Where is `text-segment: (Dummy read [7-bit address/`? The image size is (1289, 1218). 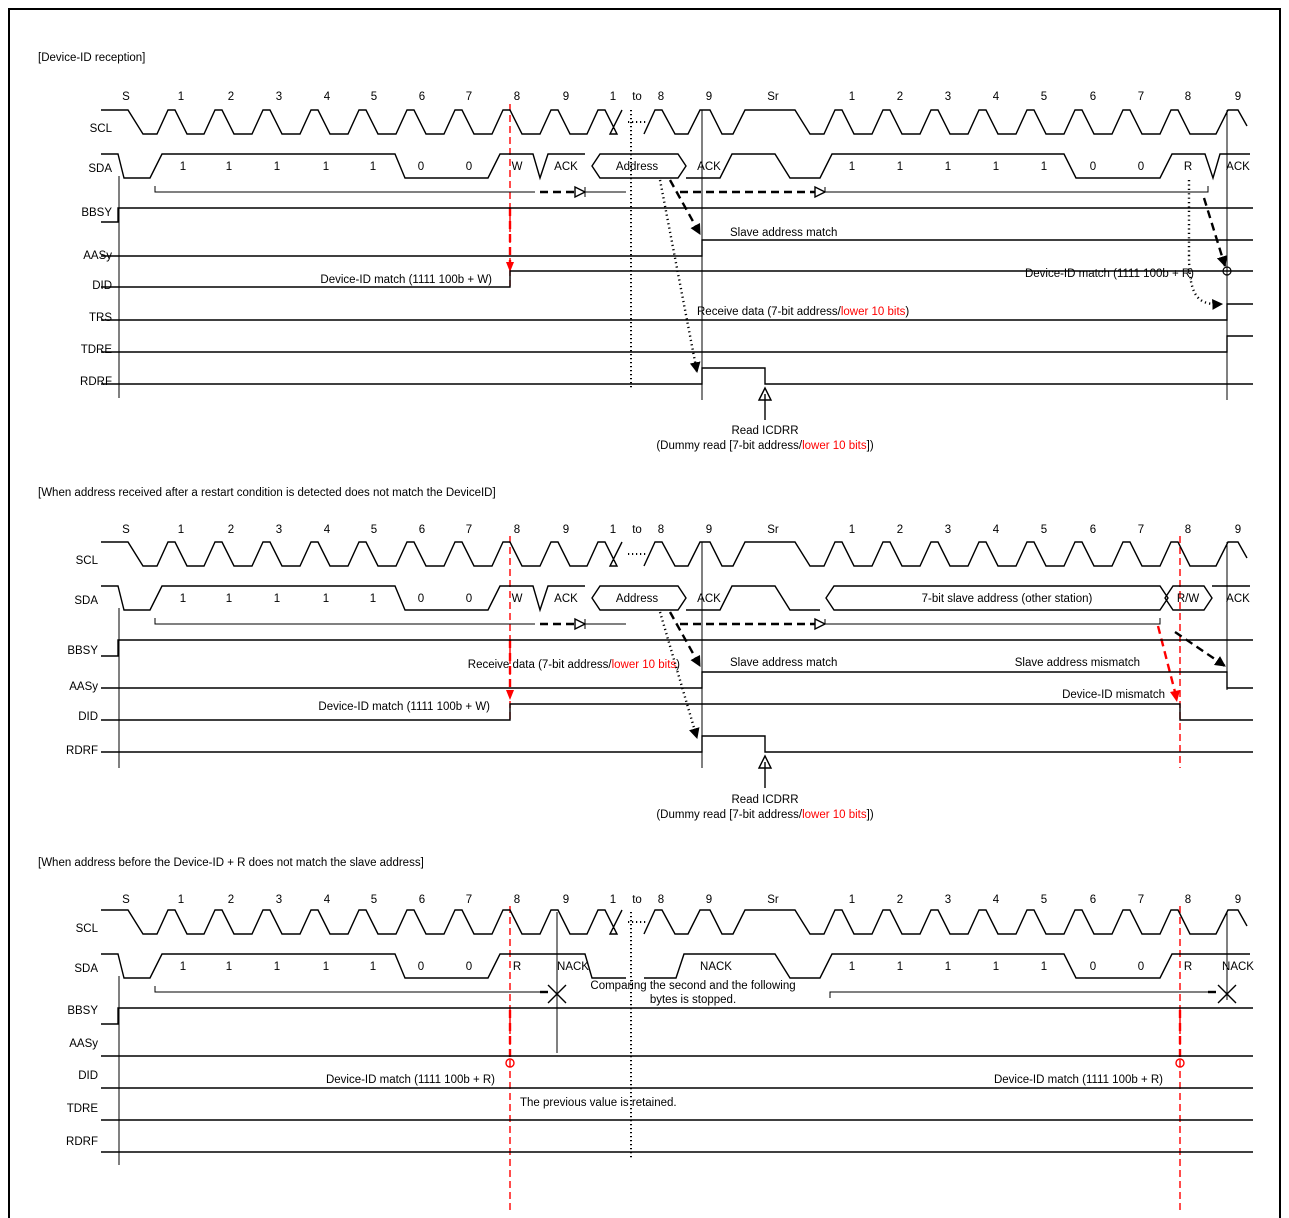 text-segment: (Dummy read [7-bit address/ is located at coordinates (729, 815).